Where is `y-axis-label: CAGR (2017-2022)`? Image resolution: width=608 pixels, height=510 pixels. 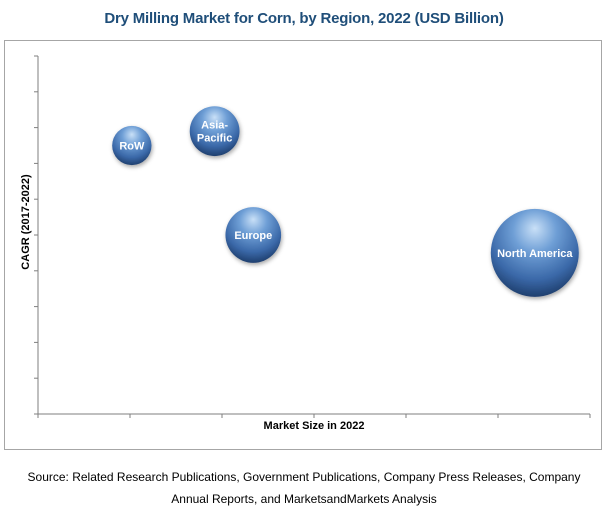 y-axis-label: CAGR (2017-2022) is located at coordinates (26, 222).